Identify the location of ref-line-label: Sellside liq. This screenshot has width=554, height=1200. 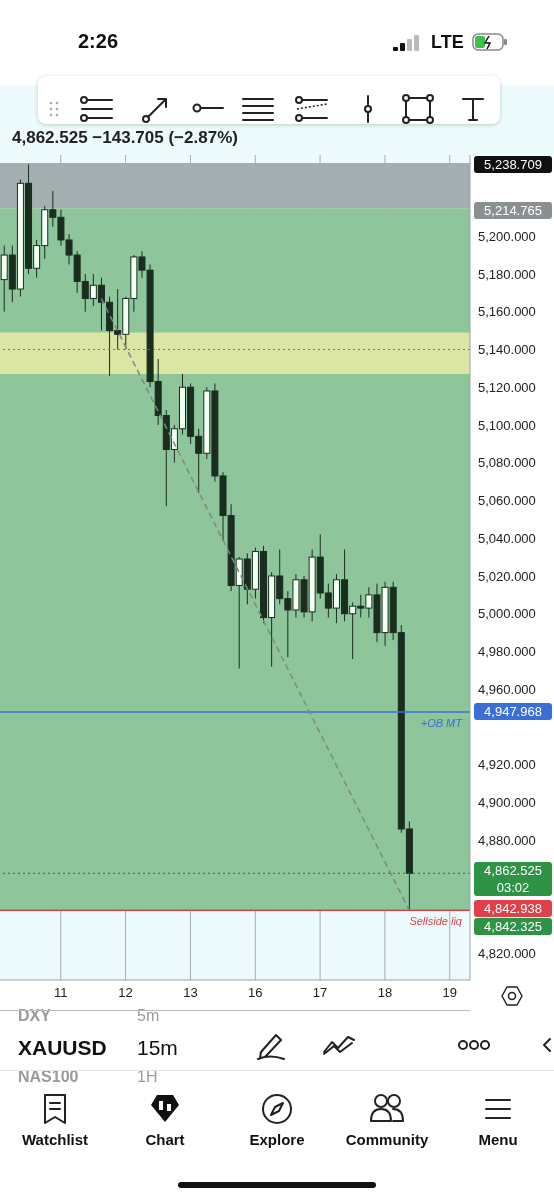
(436, 921).